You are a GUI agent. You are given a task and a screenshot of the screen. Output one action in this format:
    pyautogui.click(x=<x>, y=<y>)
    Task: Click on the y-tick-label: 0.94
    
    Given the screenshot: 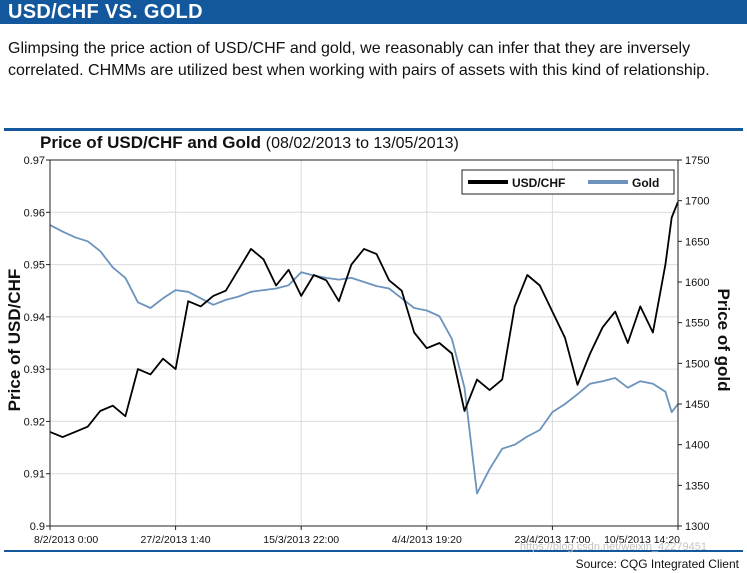 What is the action you would take?
    pyautogui.click(x=34, y=318)
    